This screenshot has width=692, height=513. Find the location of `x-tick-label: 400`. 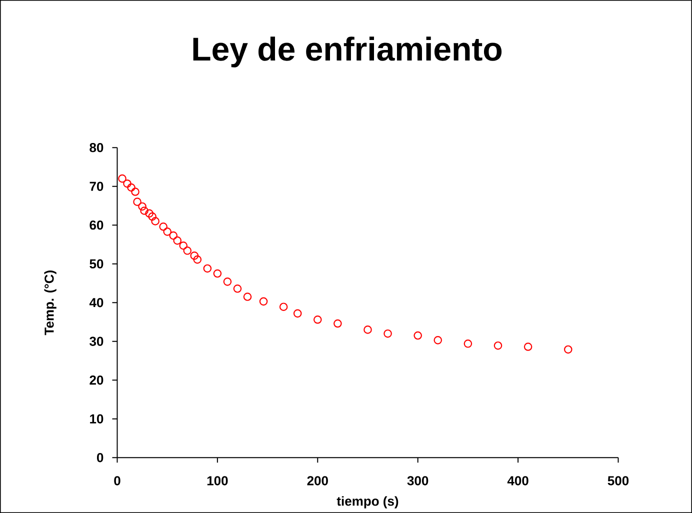

x-tick-label: 400 is located at coordinates (517, 481).